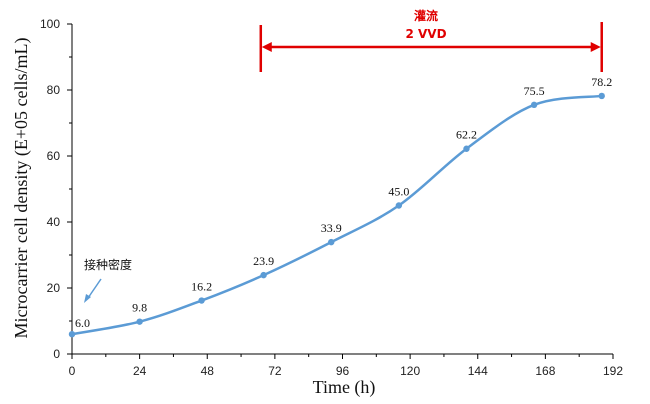 This screenshot has width=650, height=404. I want to click on y-tick-label: 100, so click(50, 24).